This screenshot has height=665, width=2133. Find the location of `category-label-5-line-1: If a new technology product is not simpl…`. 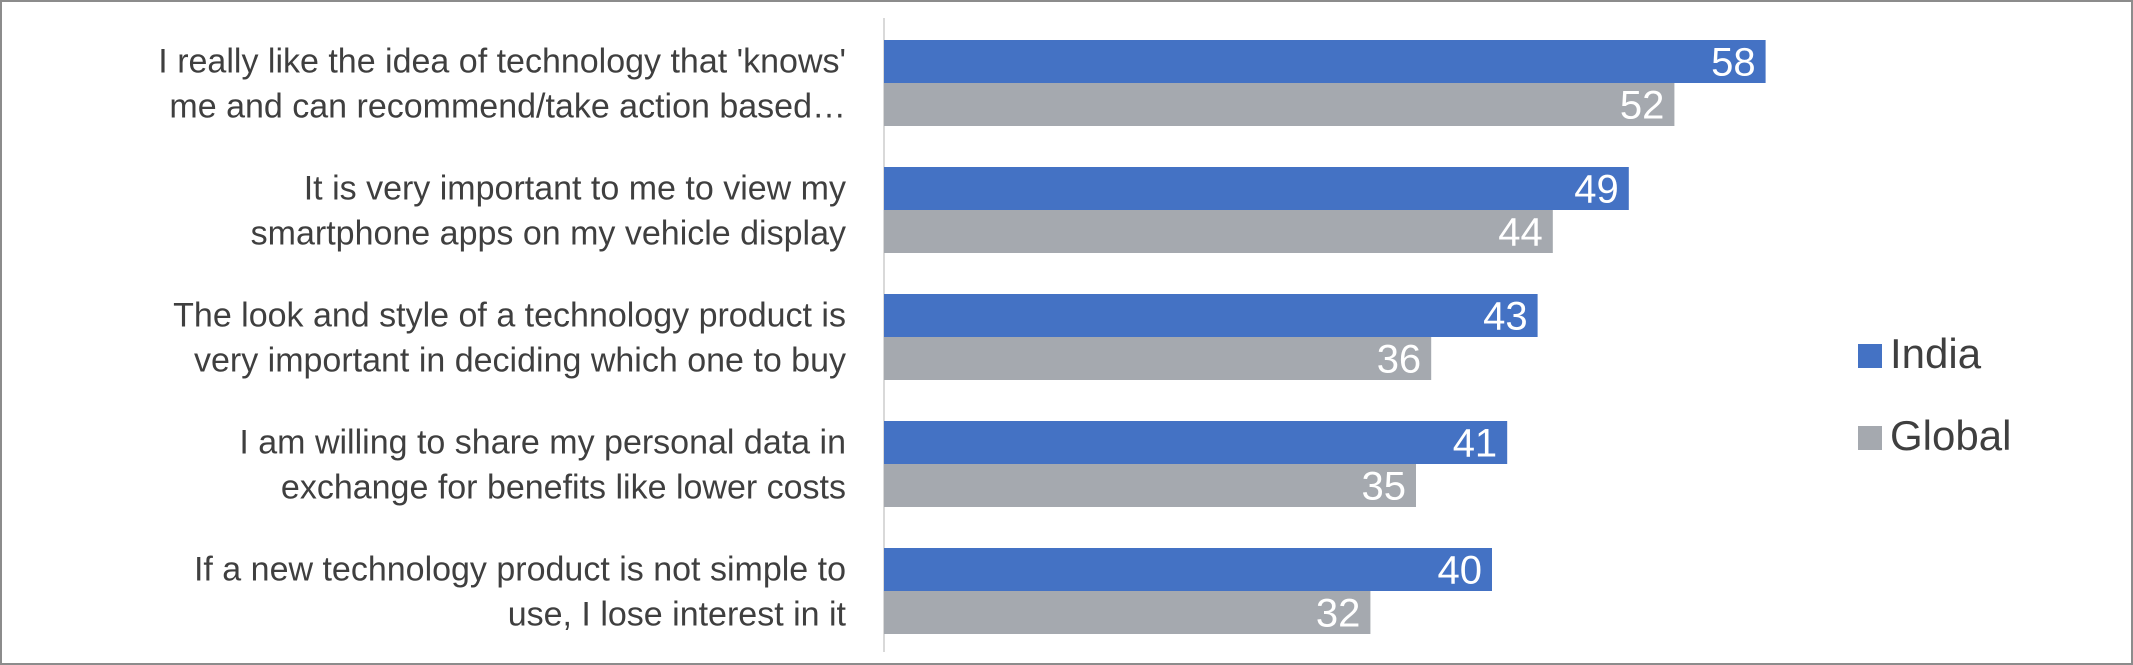

category-label-5-line-1: If a new technology product is not simpl… is located at coordinates (520, 570).